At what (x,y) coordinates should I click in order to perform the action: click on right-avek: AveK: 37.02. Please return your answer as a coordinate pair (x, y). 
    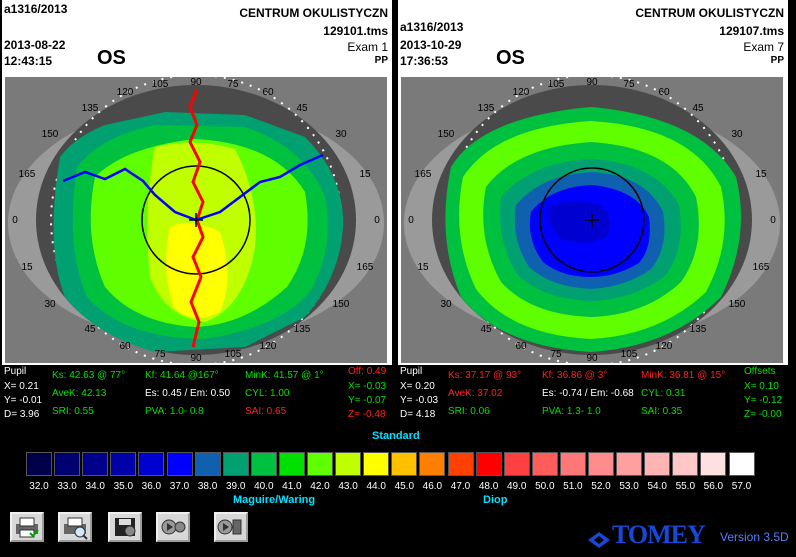
    Looking at the image, I should click on (475, 393).